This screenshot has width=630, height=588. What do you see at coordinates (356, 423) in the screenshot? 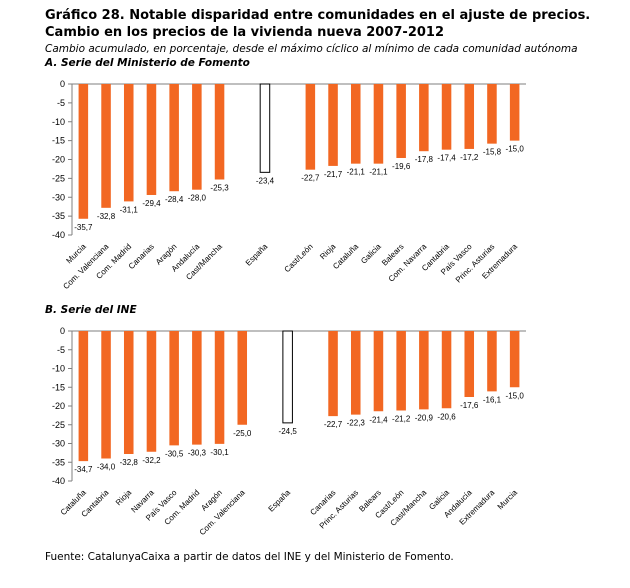
I see `data-label: -22,3` at bounding box center [356, 423].